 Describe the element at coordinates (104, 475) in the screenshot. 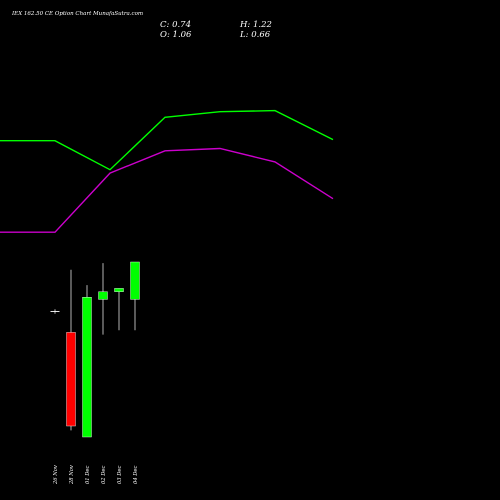

I see `date-tick-label: 02 Dec` at that location.